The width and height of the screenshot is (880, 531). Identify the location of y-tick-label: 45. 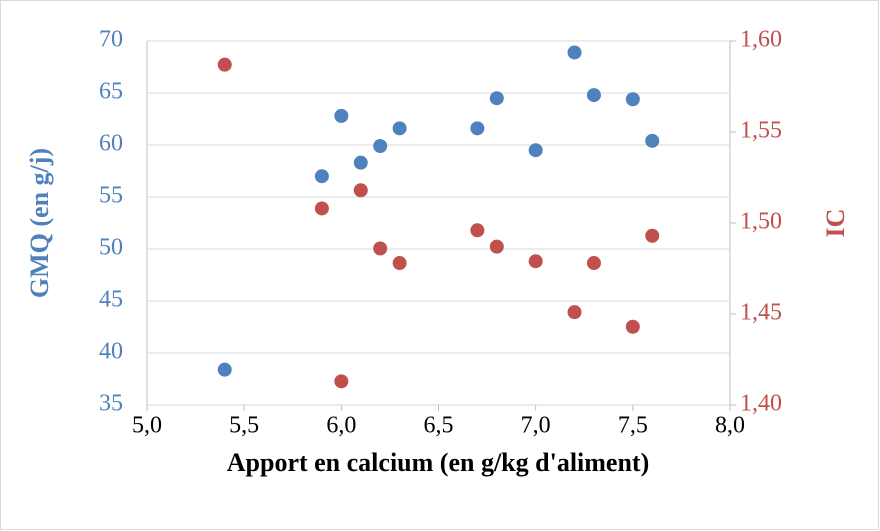
(111, 300).